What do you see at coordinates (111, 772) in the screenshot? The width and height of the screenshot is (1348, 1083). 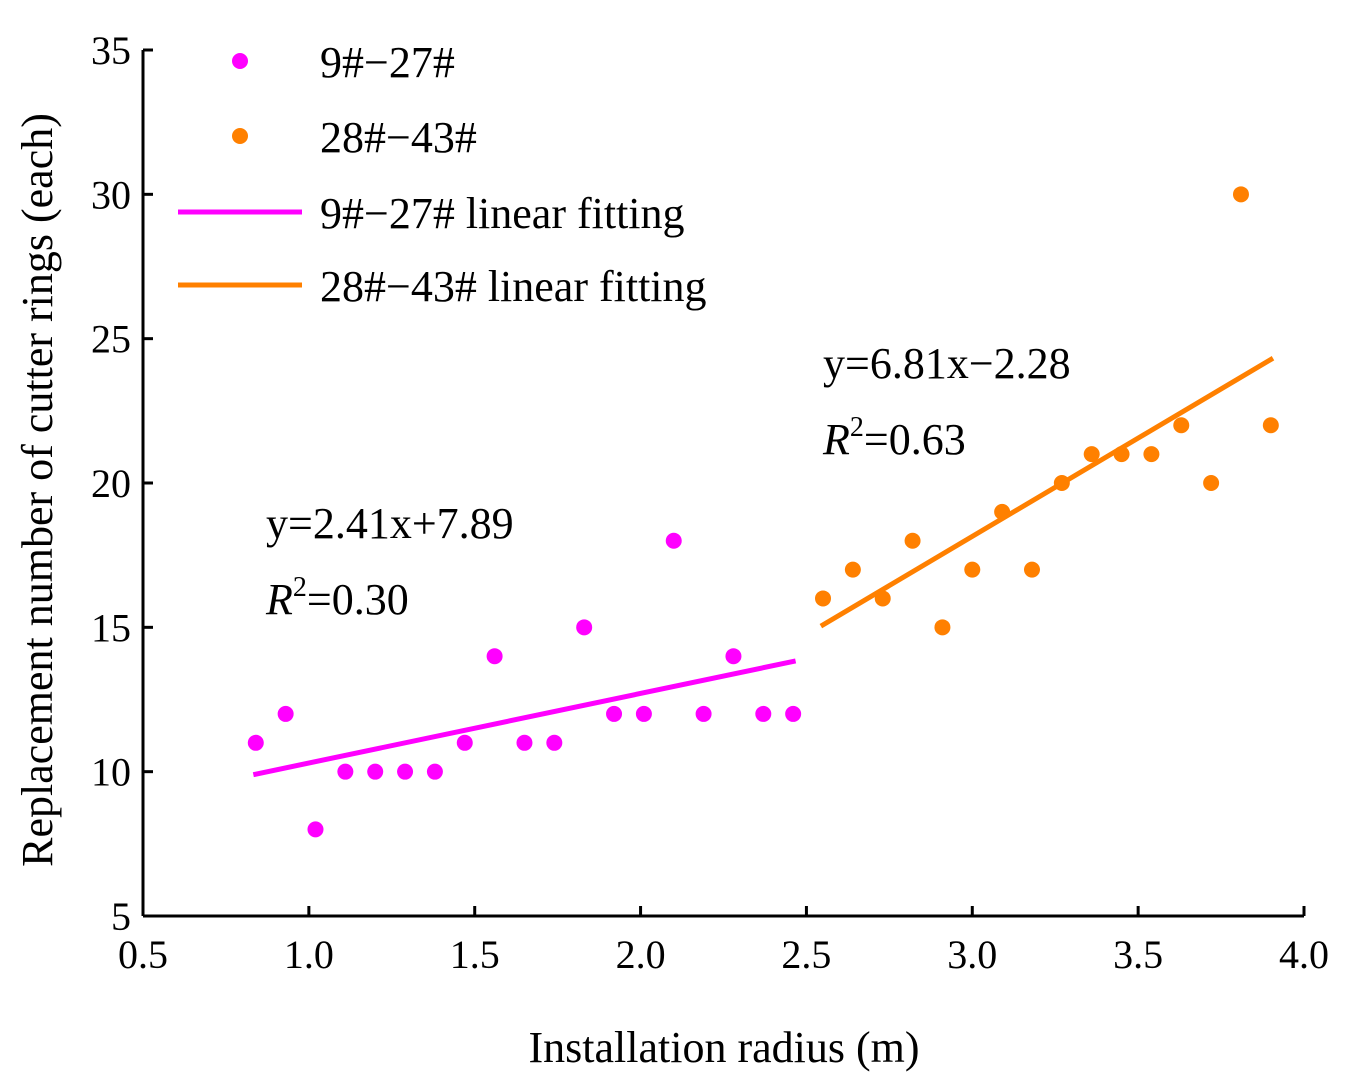 I see `y-tick-label: 10` at bounding box center [111, 772].